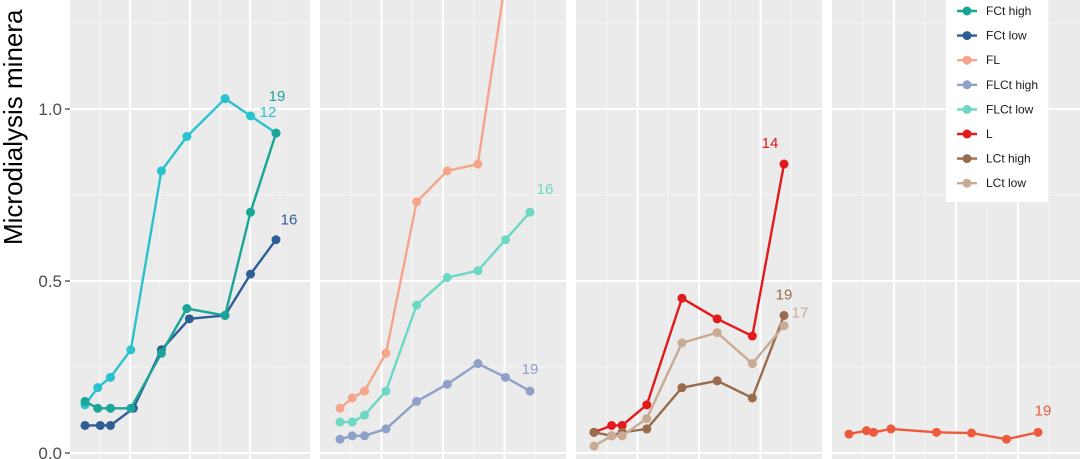 This screenshot has height=459, width=1080. What do you see at coordinates (993, 60) in the screenshot?
I see `legend-label: FL` at bounding box center [993, 60].